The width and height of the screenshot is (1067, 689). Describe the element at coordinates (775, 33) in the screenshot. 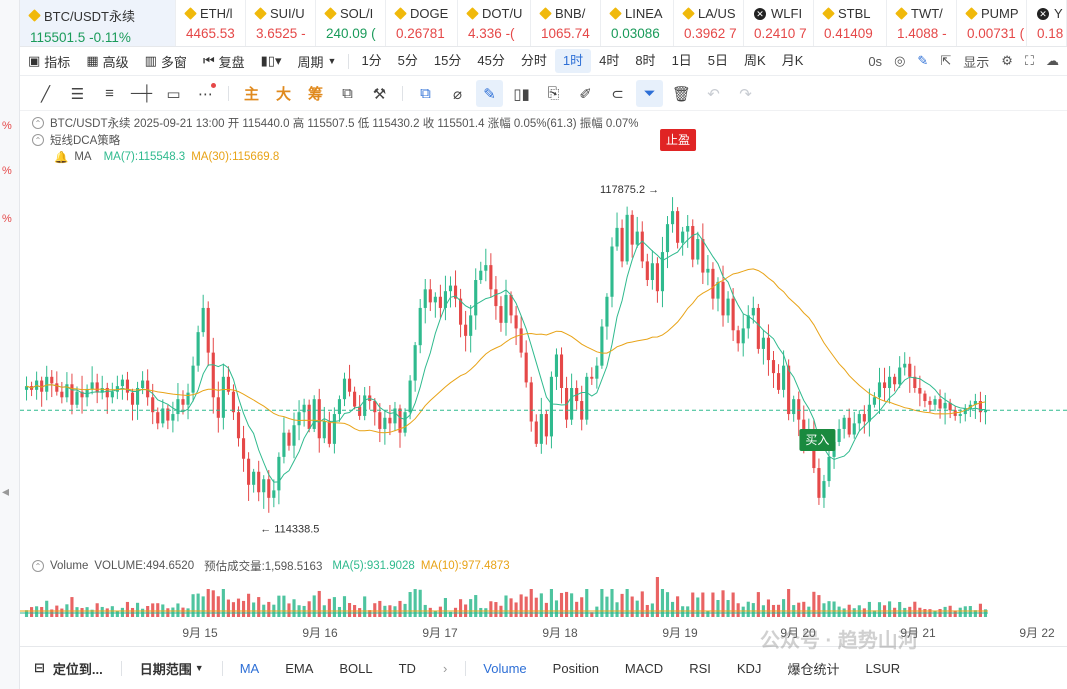

I see `ticker-price: 0.2410` at that location.